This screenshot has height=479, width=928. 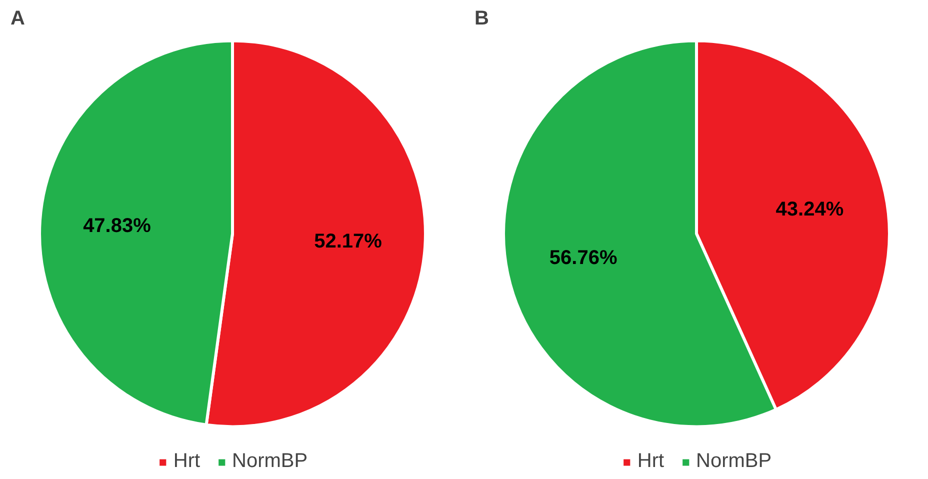 I want to click on chart-title: B, so click(x=481, y=19).